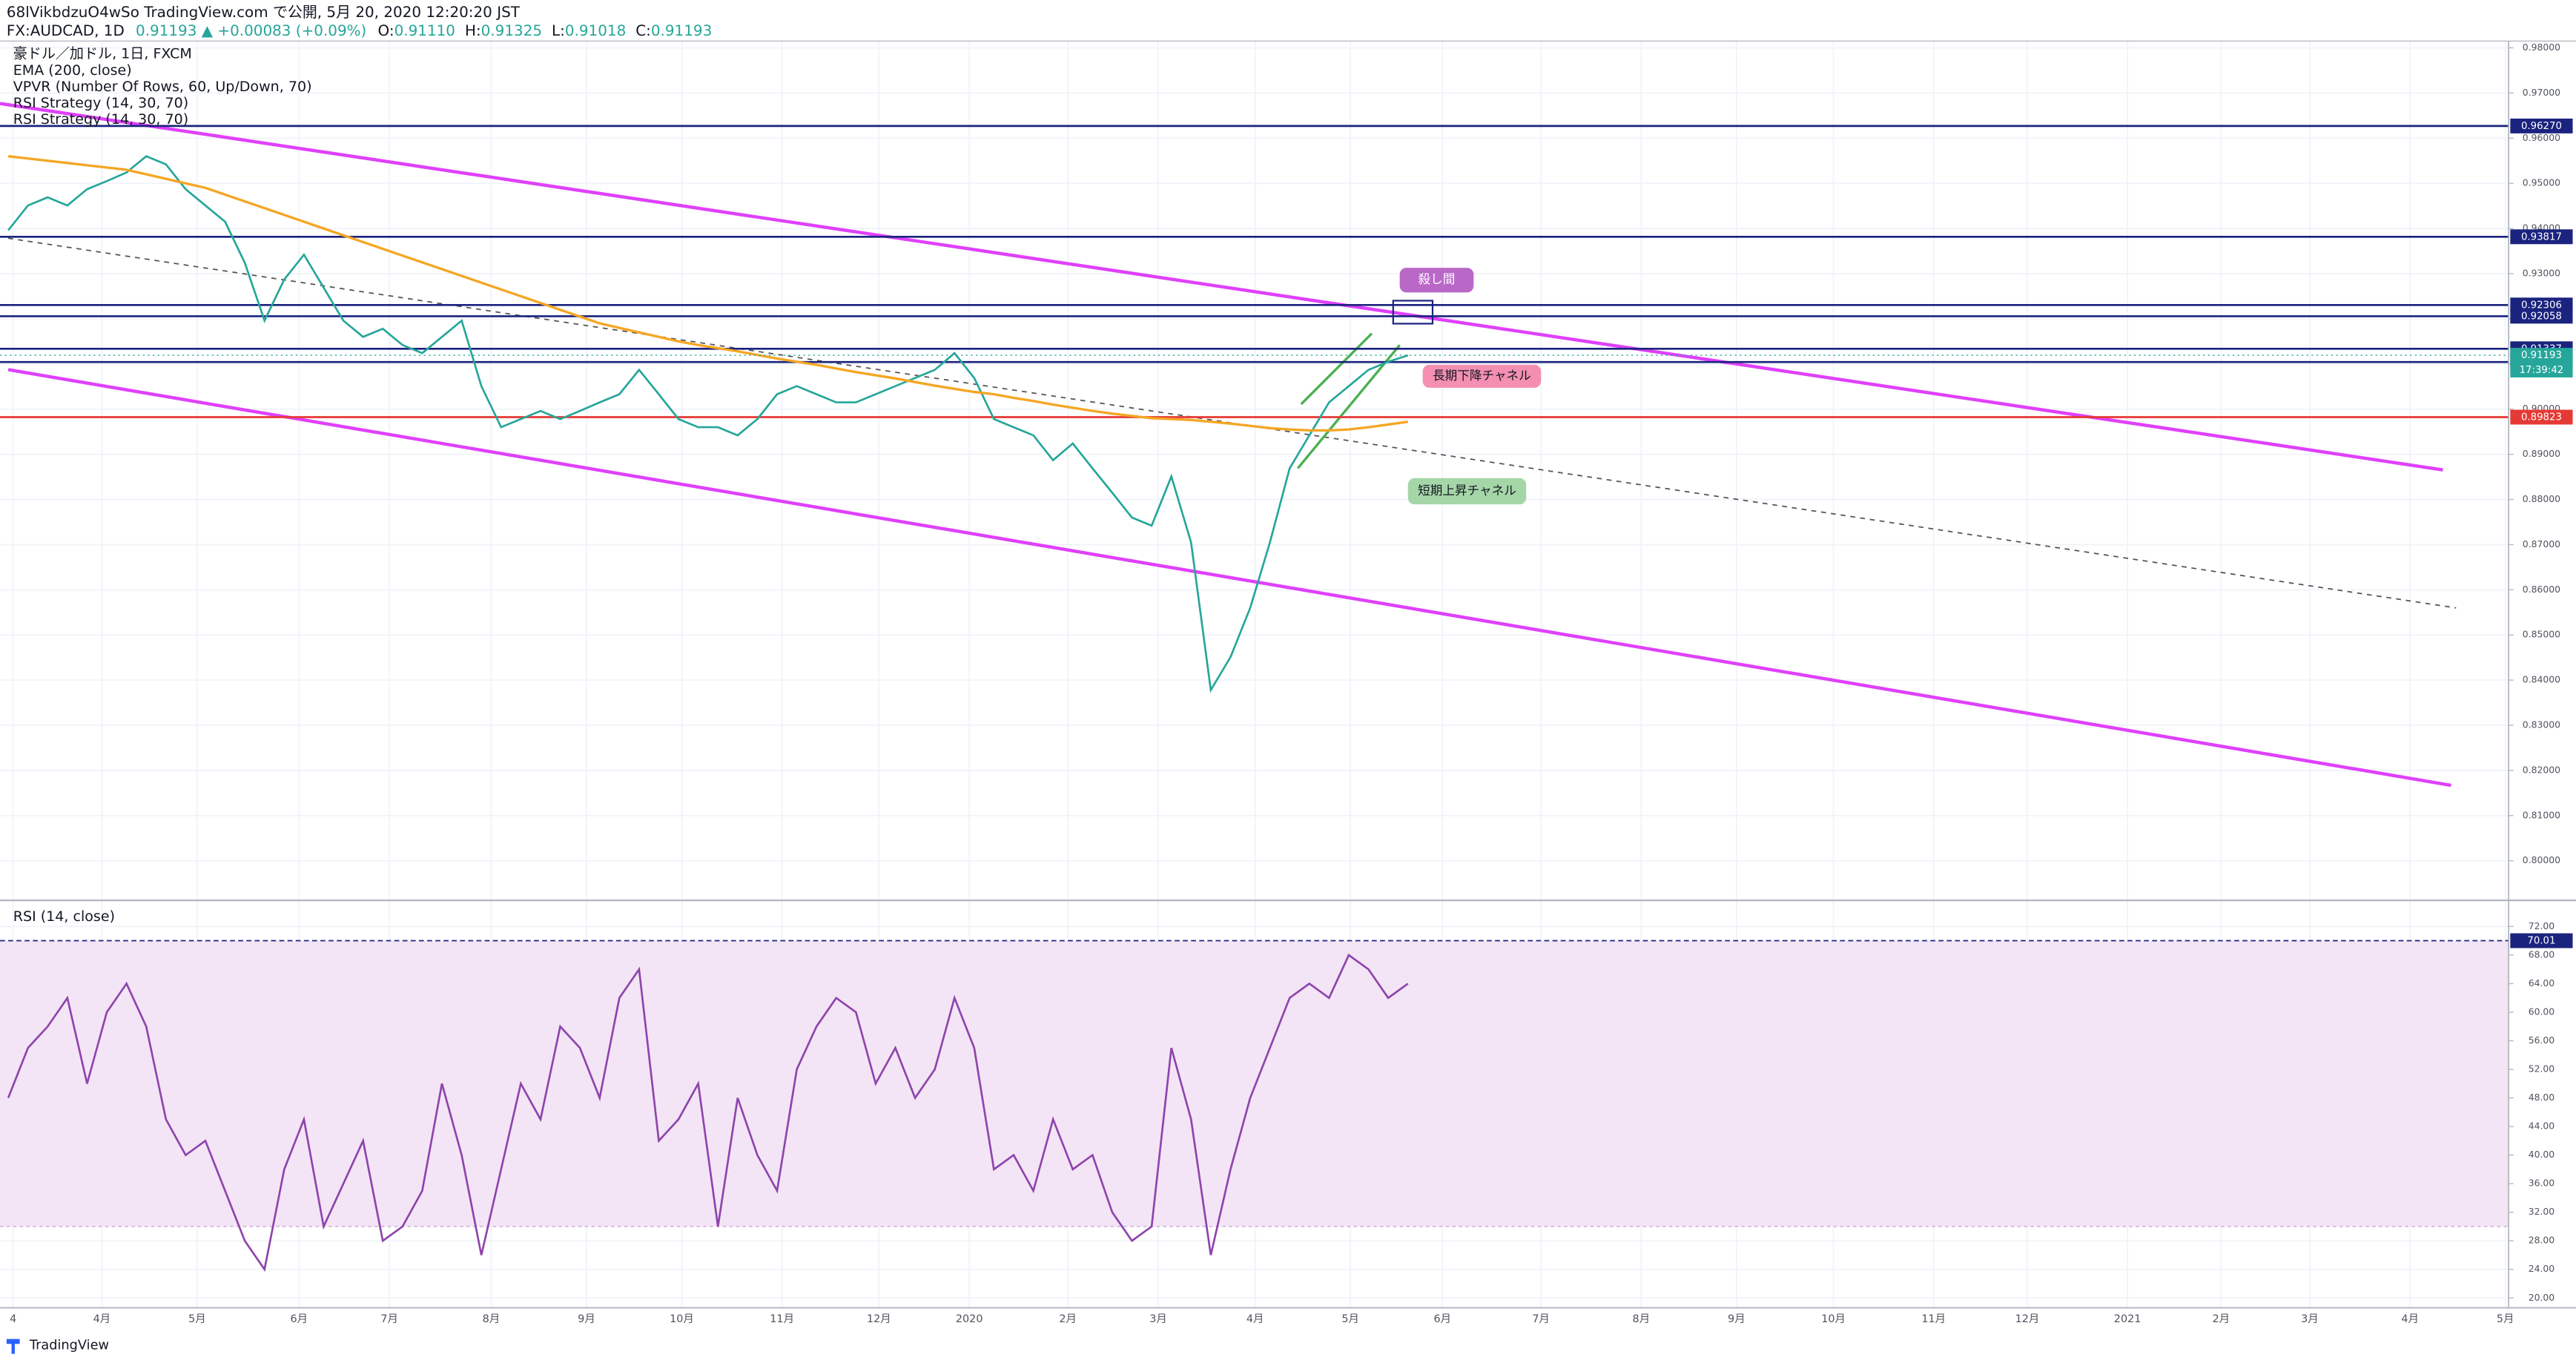 The image size is (2576, 1363). I want to click on y-tick-label: 0.98000, so click(2541, 48).